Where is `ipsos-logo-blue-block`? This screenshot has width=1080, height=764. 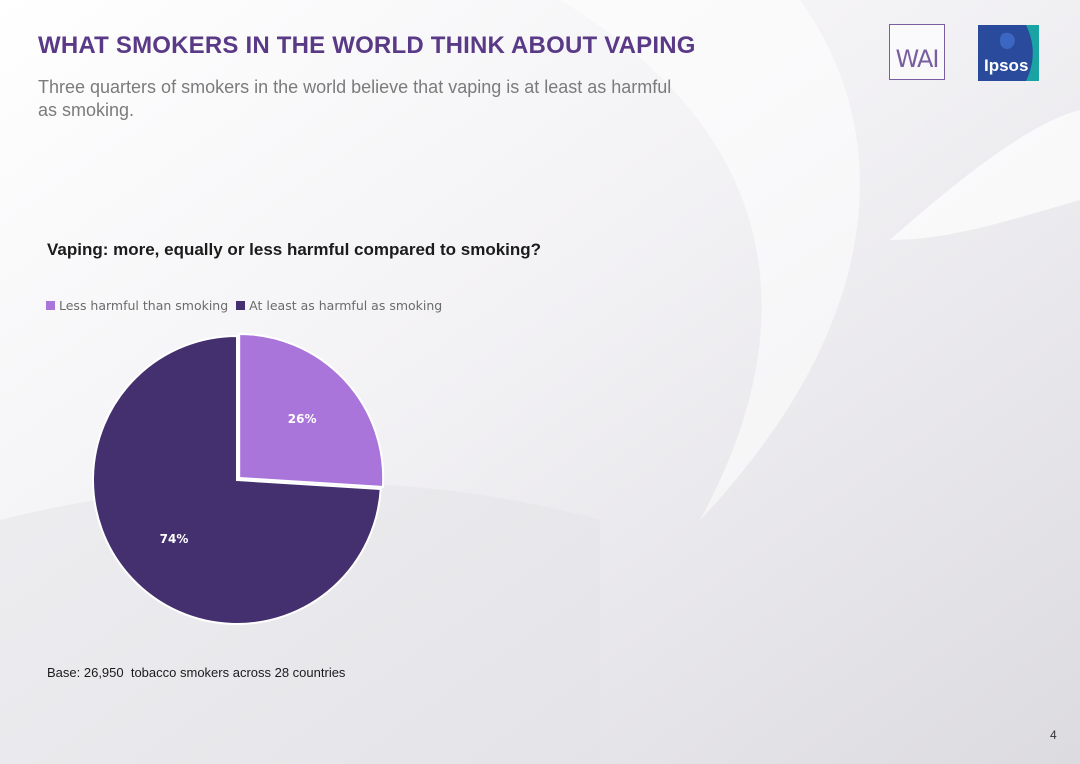
ipsos-logo-blue-block is located at coordinates (1005, 53).